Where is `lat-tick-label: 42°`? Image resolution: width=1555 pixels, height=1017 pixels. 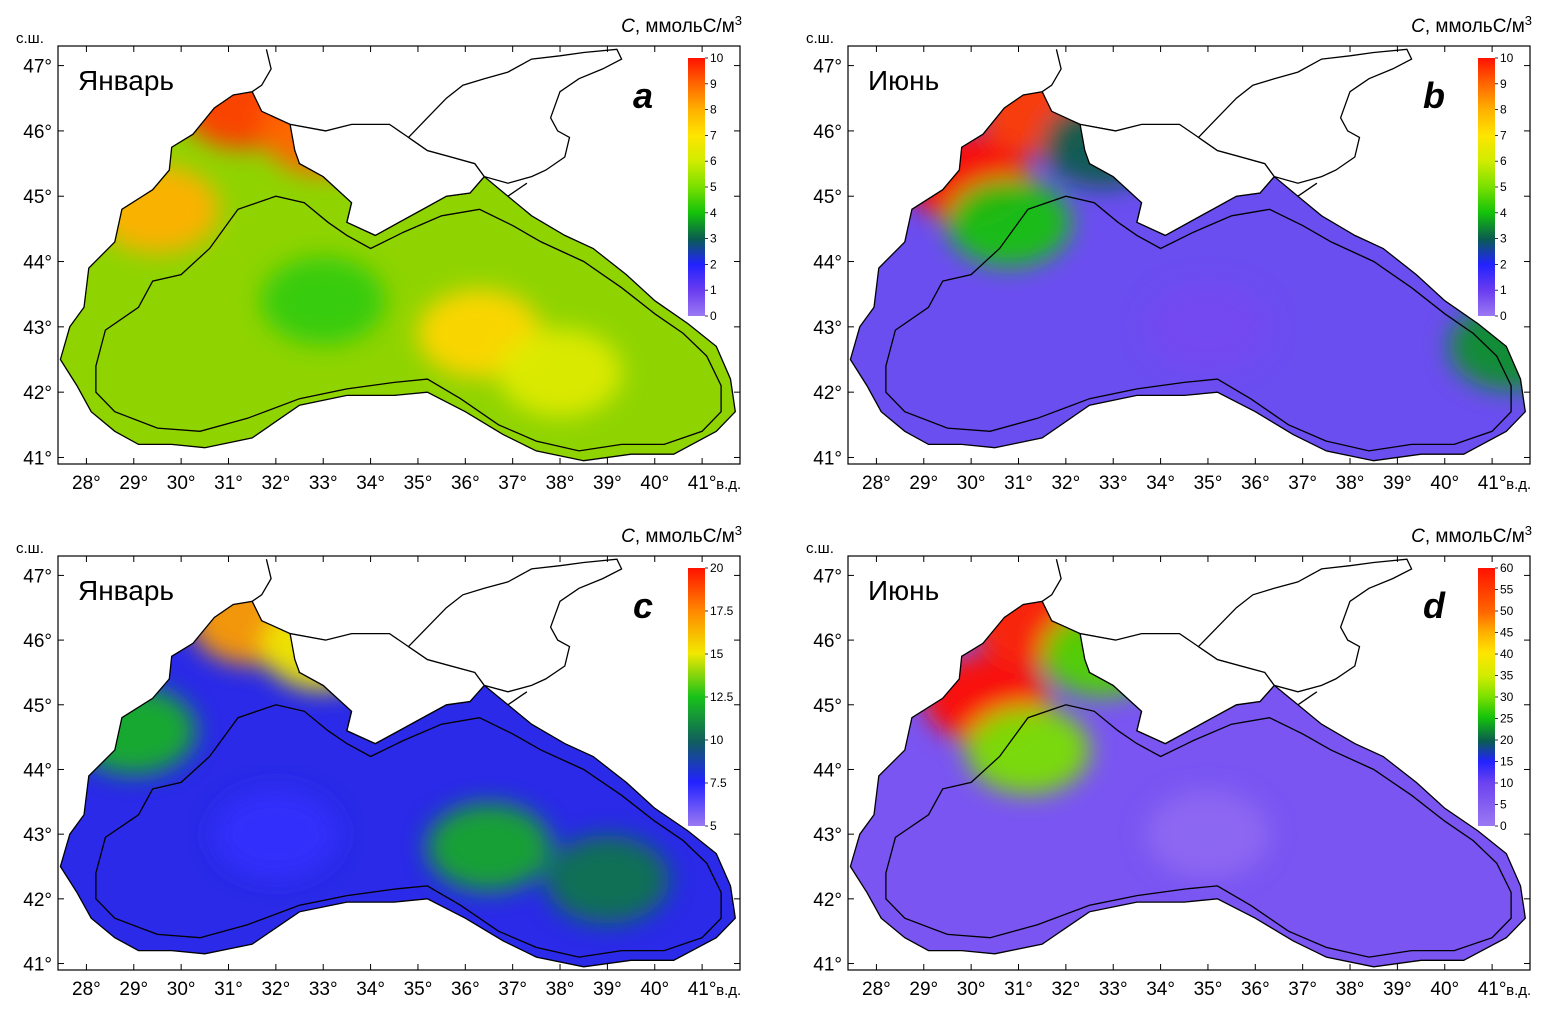 lat-tick-label: 42° is located at coordinates (827, 900).